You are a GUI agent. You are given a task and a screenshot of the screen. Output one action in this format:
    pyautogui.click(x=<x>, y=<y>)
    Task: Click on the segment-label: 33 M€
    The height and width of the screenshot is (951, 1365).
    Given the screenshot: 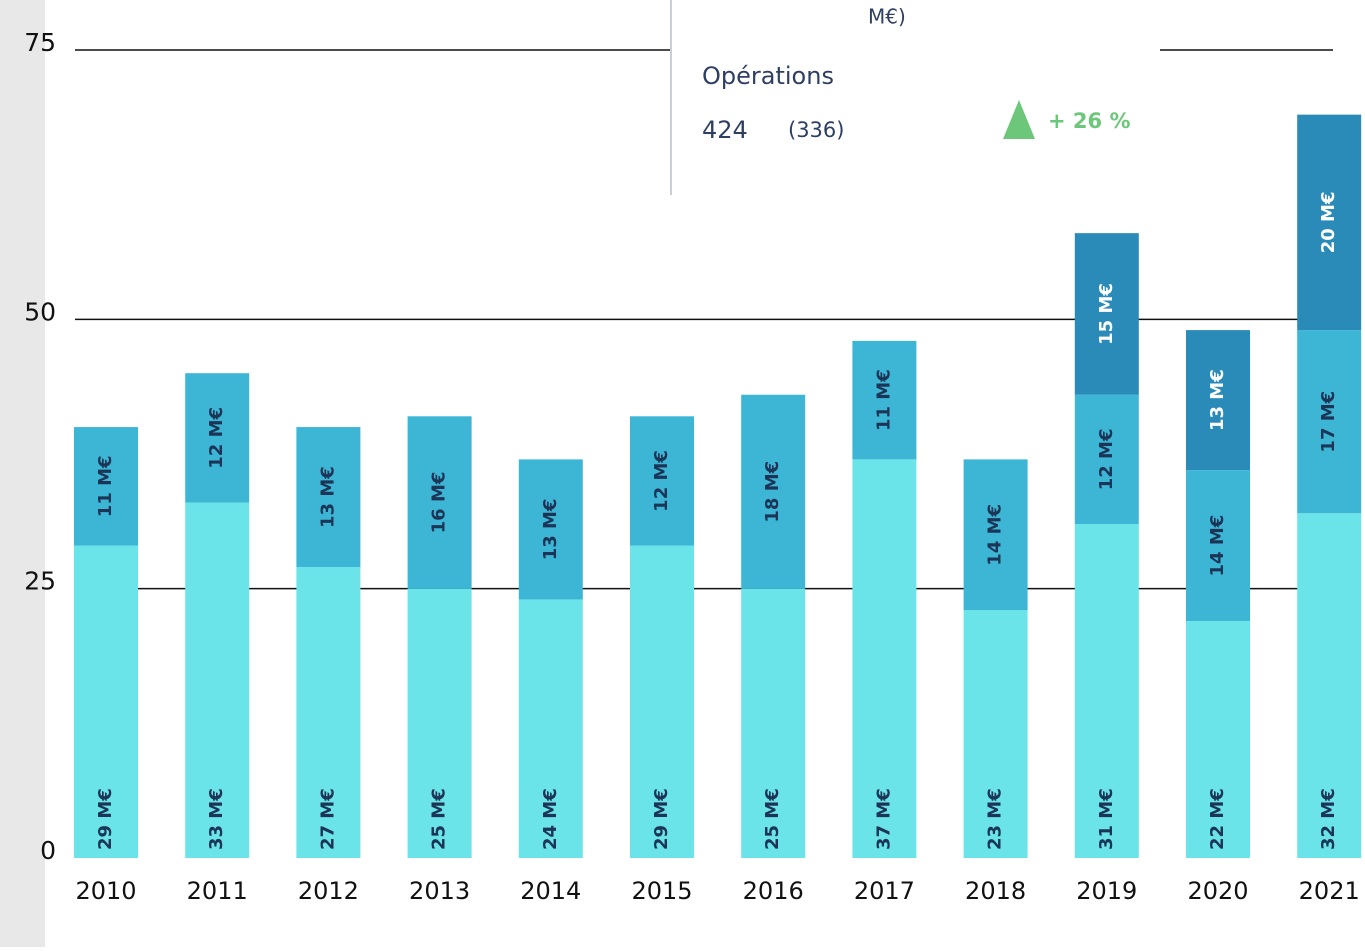 What is the action you would take?
    pyautogui.click(x=216, y=819)
    